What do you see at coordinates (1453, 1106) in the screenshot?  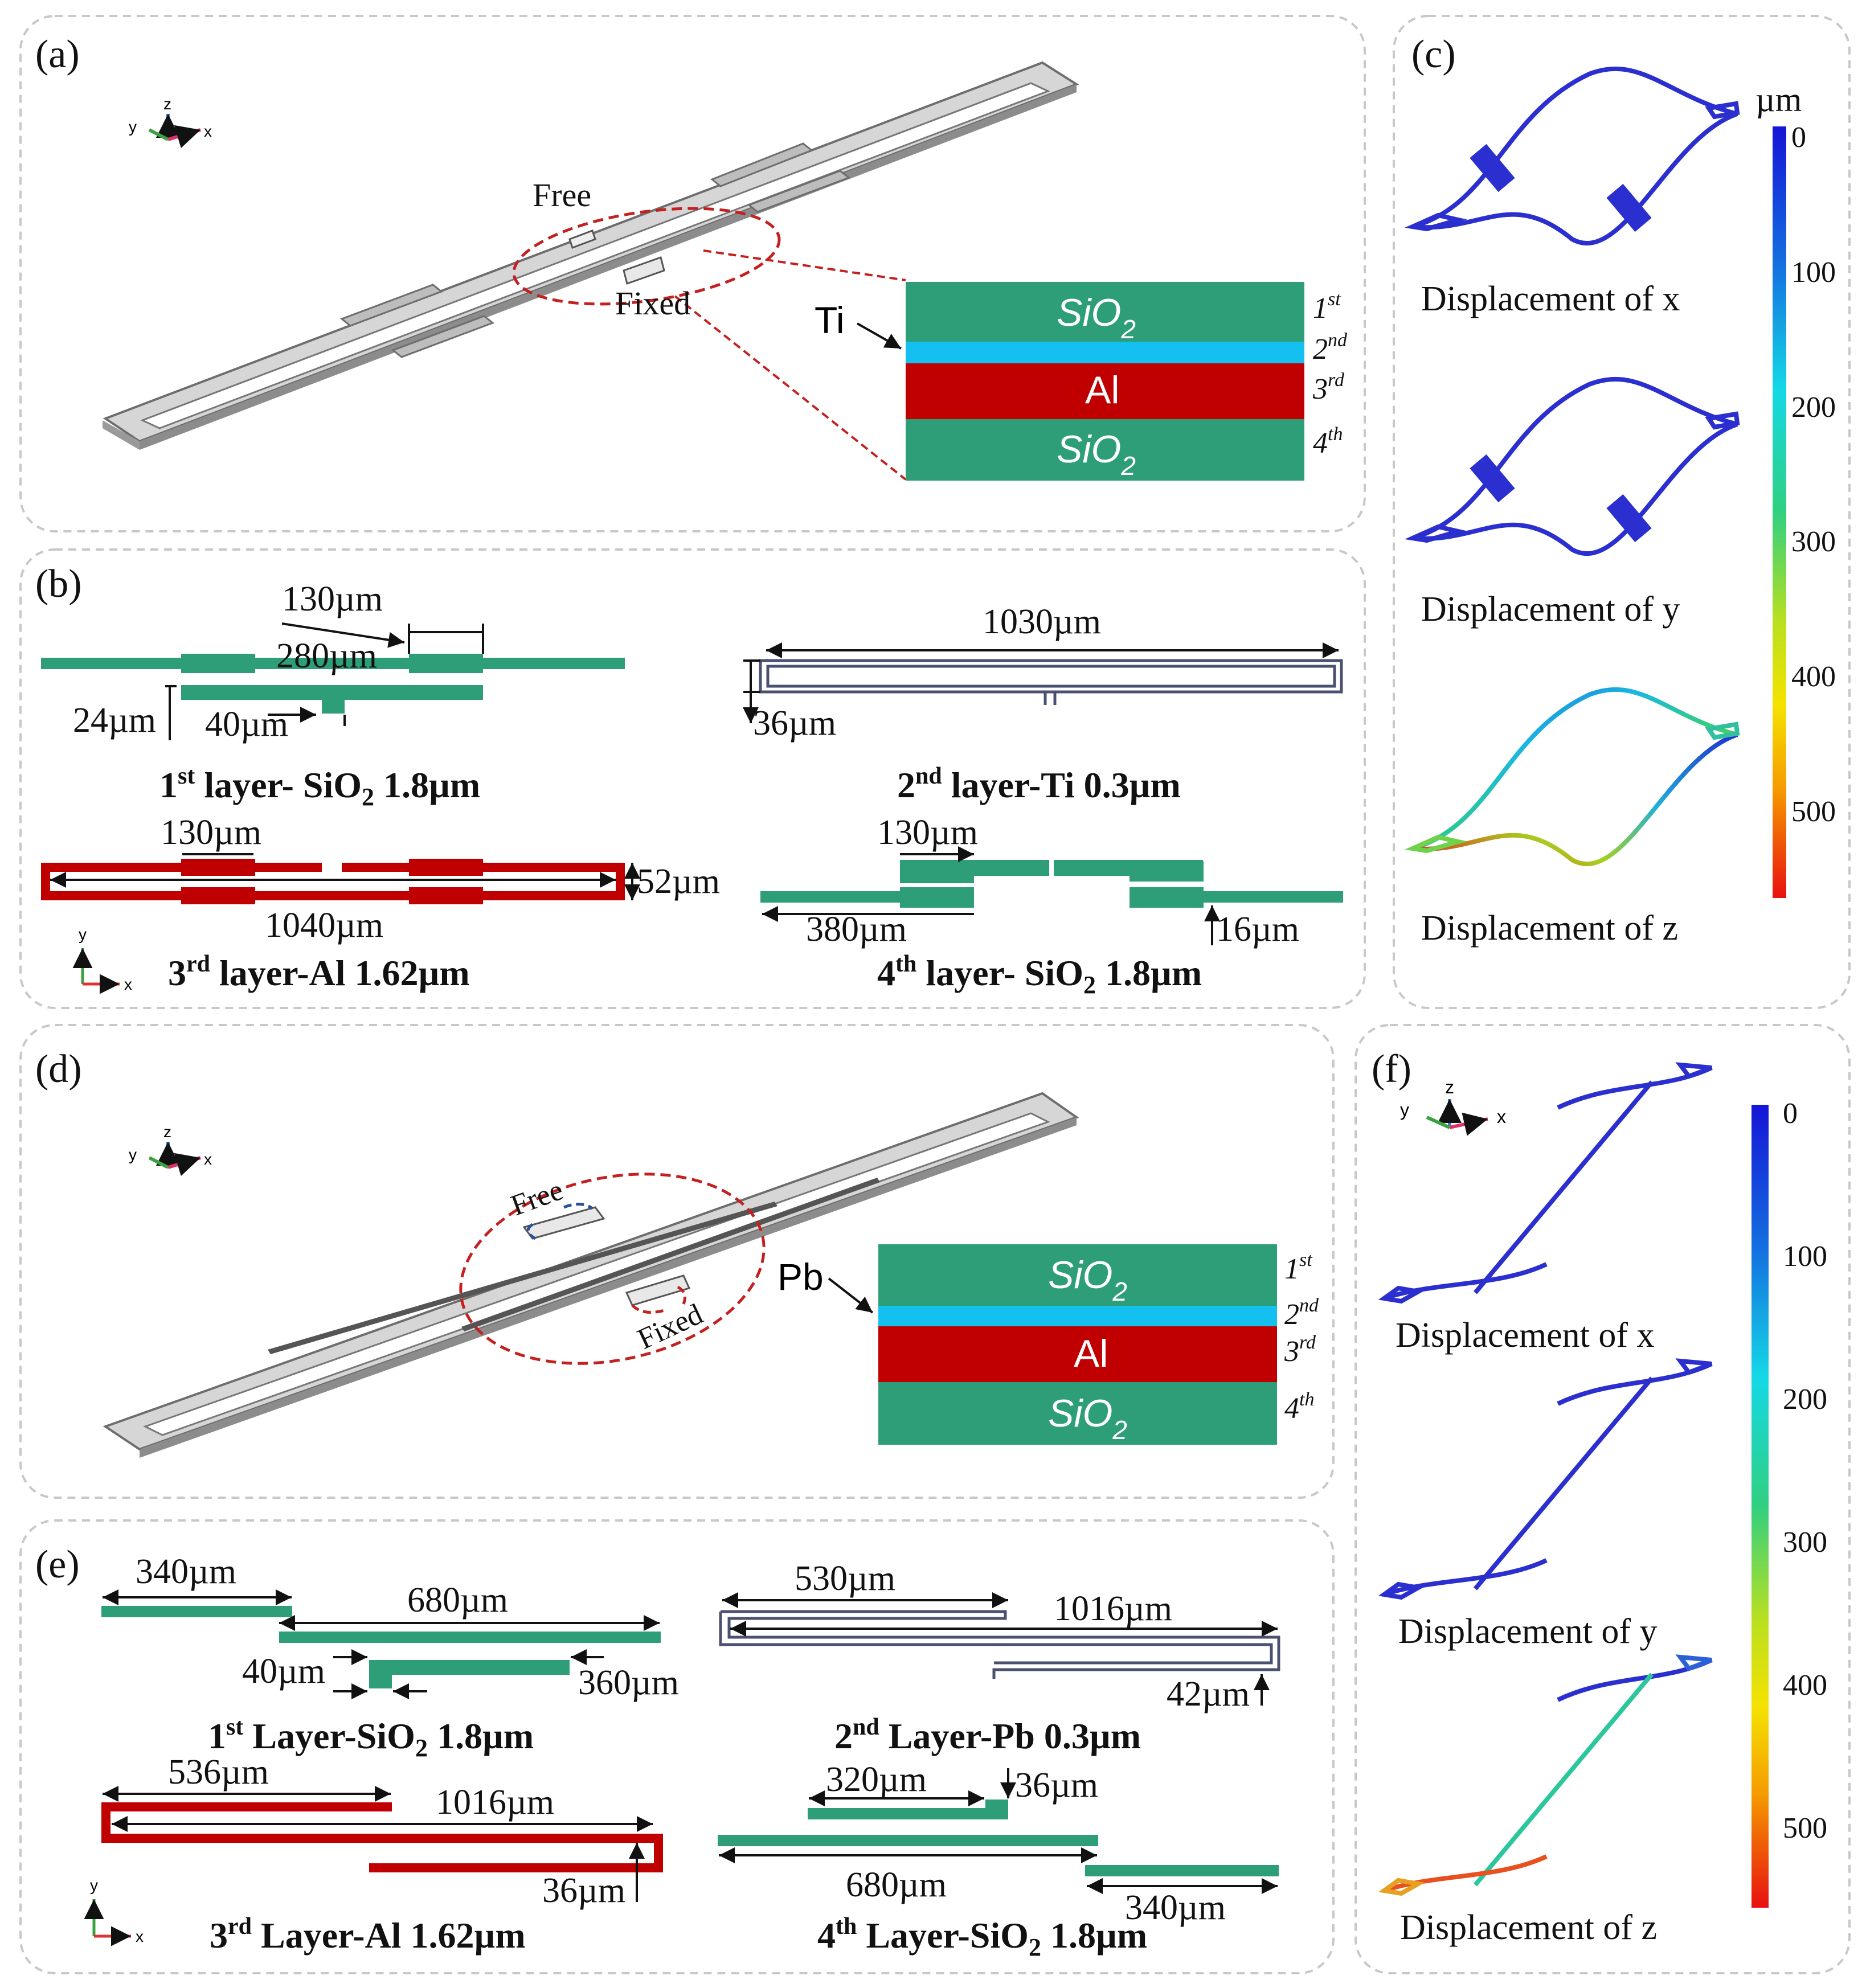 I see `axis-triad-f: z x y` at bounding box center [1453, 1106].